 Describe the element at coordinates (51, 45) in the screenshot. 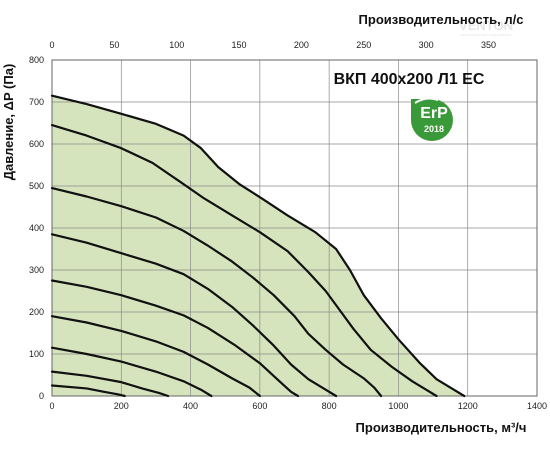

I see `x2-tick-label: 0` at that location.